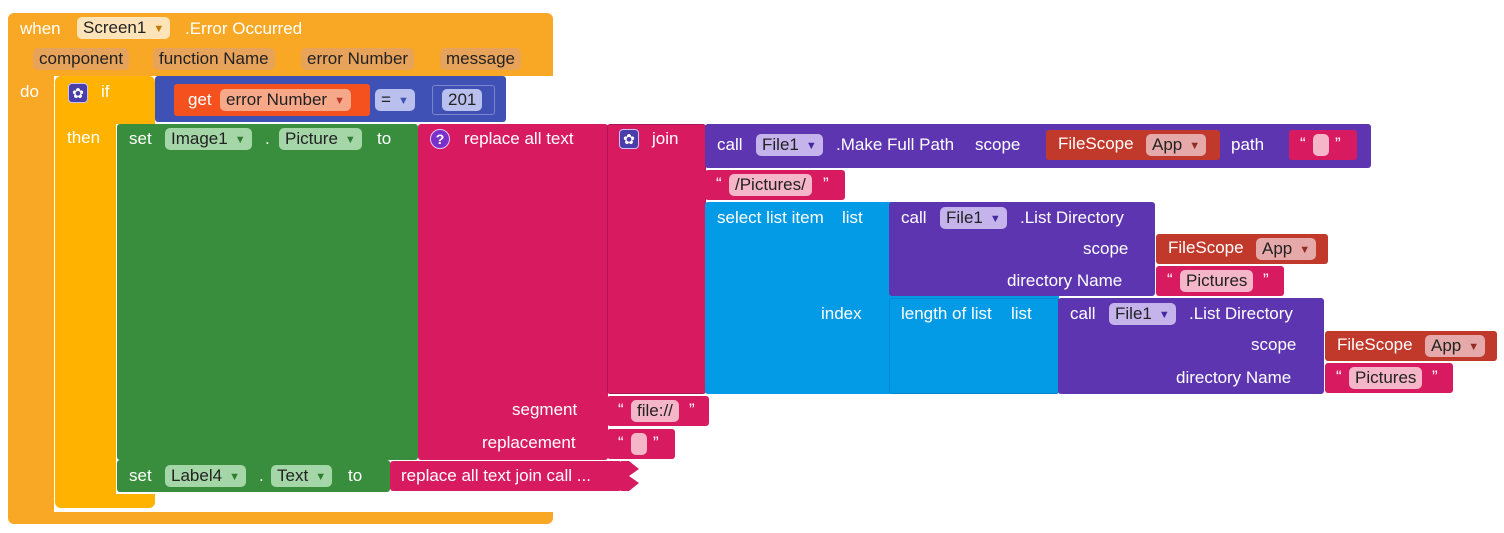 This screenshot has width=1504, height=533. I want to click on set-property-dropdown: Text ▼, so click(302, 476).